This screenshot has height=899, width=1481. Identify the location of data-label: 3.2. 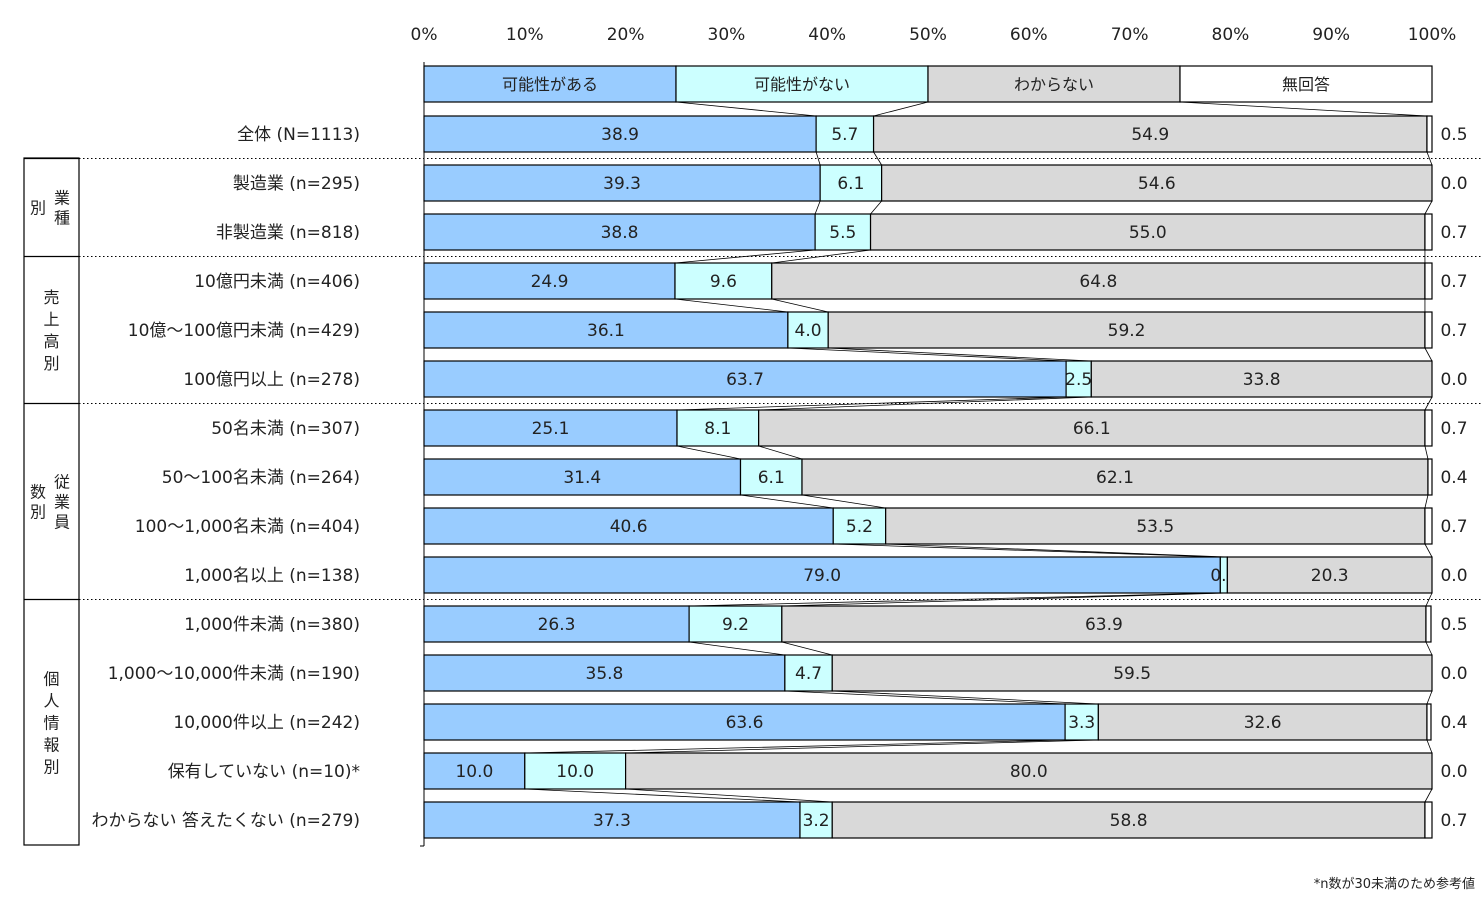
(816, 821).